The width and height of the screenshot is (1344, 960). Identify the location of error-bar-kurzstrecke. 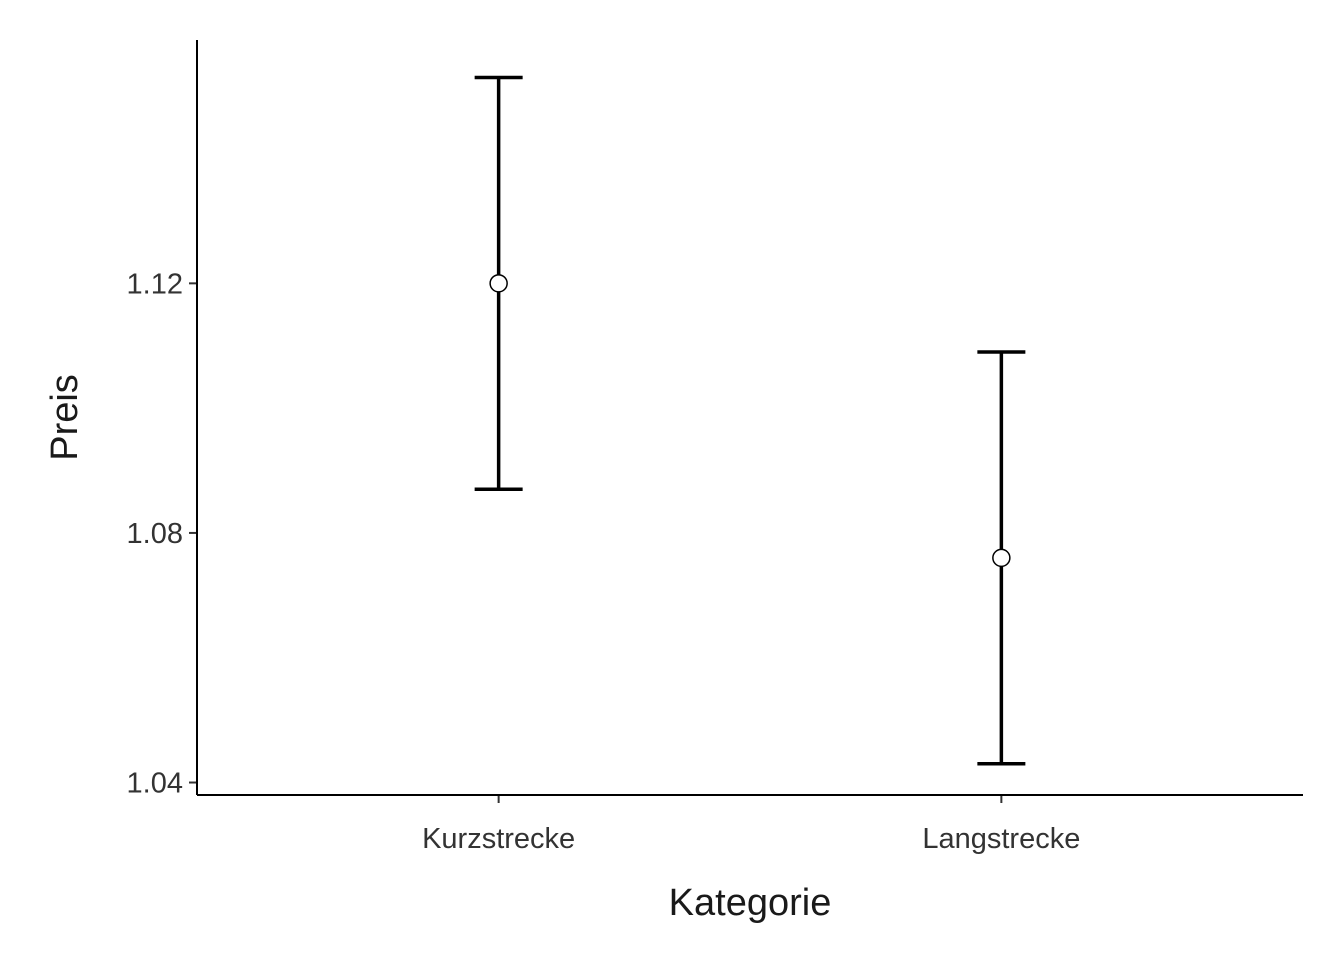
(498, 283).